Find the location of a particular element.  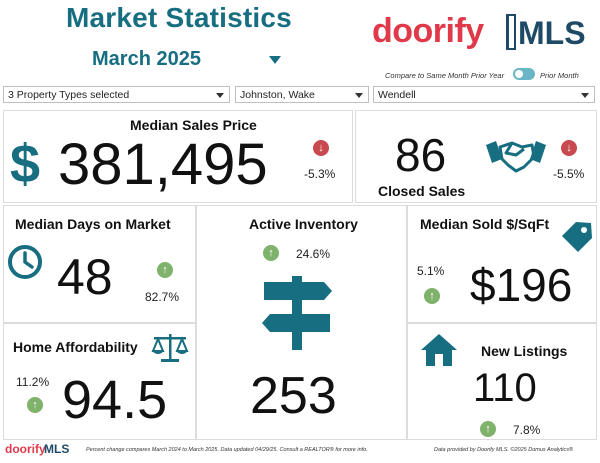

median-dom-value: 48 is located at coordinates (85, 277).